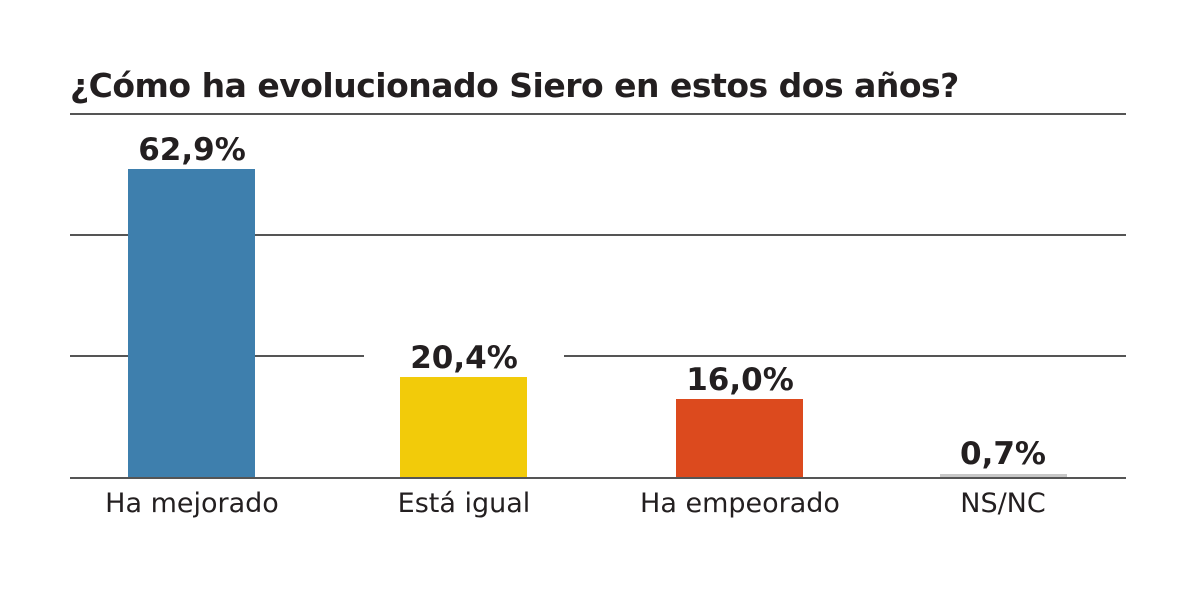 Image resolution: width=1200 pixels, height=602 pixels. Describe the element at coordinates (1003, 503) in the screenshot. I see `category-label-3: NS/NC` at that location.